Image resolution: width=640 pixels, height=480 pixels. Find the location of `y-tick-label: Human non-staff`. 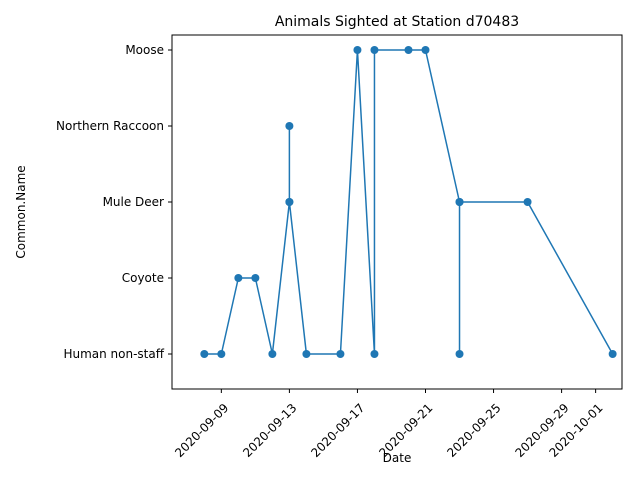

y-tick-label: Human non-staff is located at coordinates (113, 354).